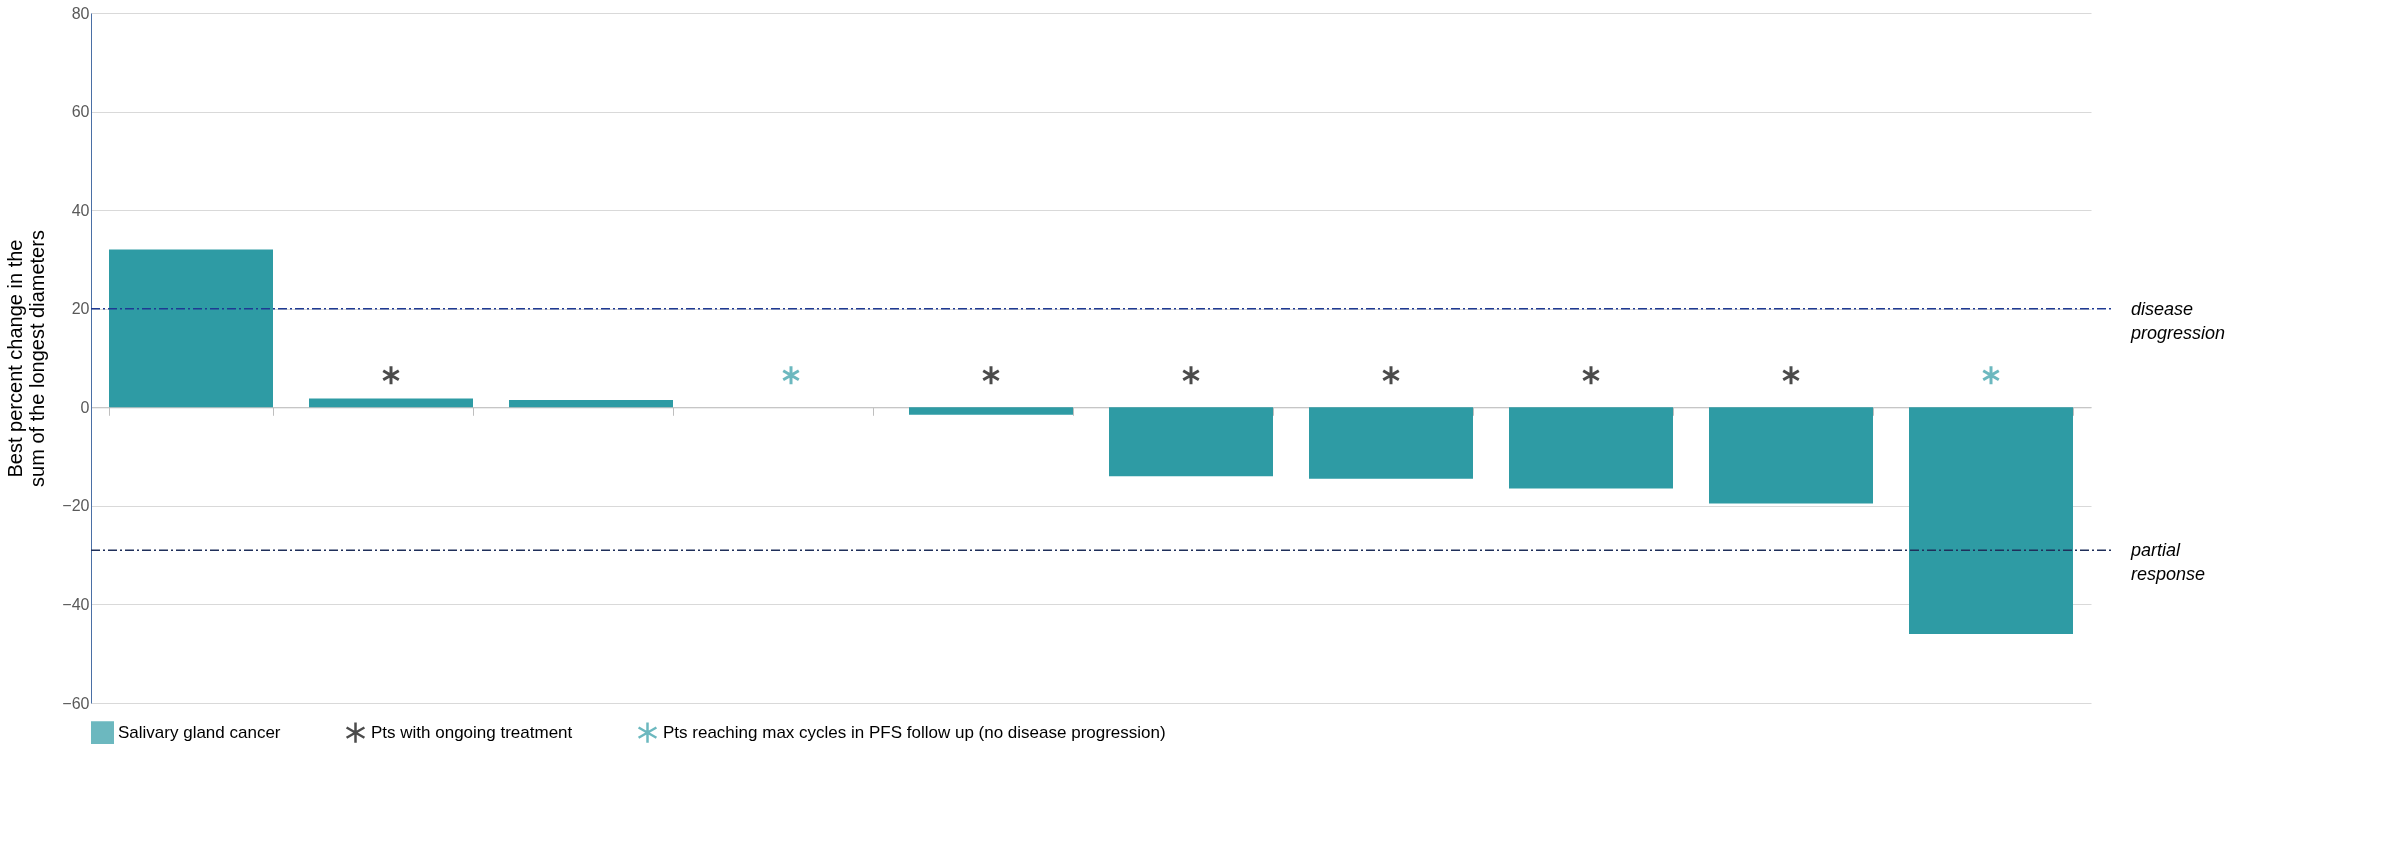 The height and width of the screenshot is (851, 2405). What do you see at coordinates (76, 506) in the screenshot?
I see `y-tick-label: −20` at bounding box center [76, 506].